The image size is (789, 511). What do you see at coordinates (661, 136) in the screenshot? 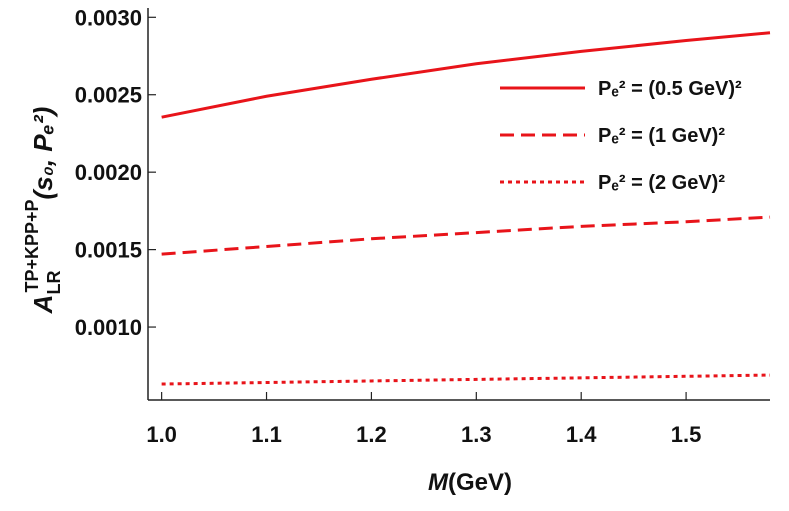
I see `legend-label: Pₑ² = (1 GeV)²` at bounding box center [661, 136].